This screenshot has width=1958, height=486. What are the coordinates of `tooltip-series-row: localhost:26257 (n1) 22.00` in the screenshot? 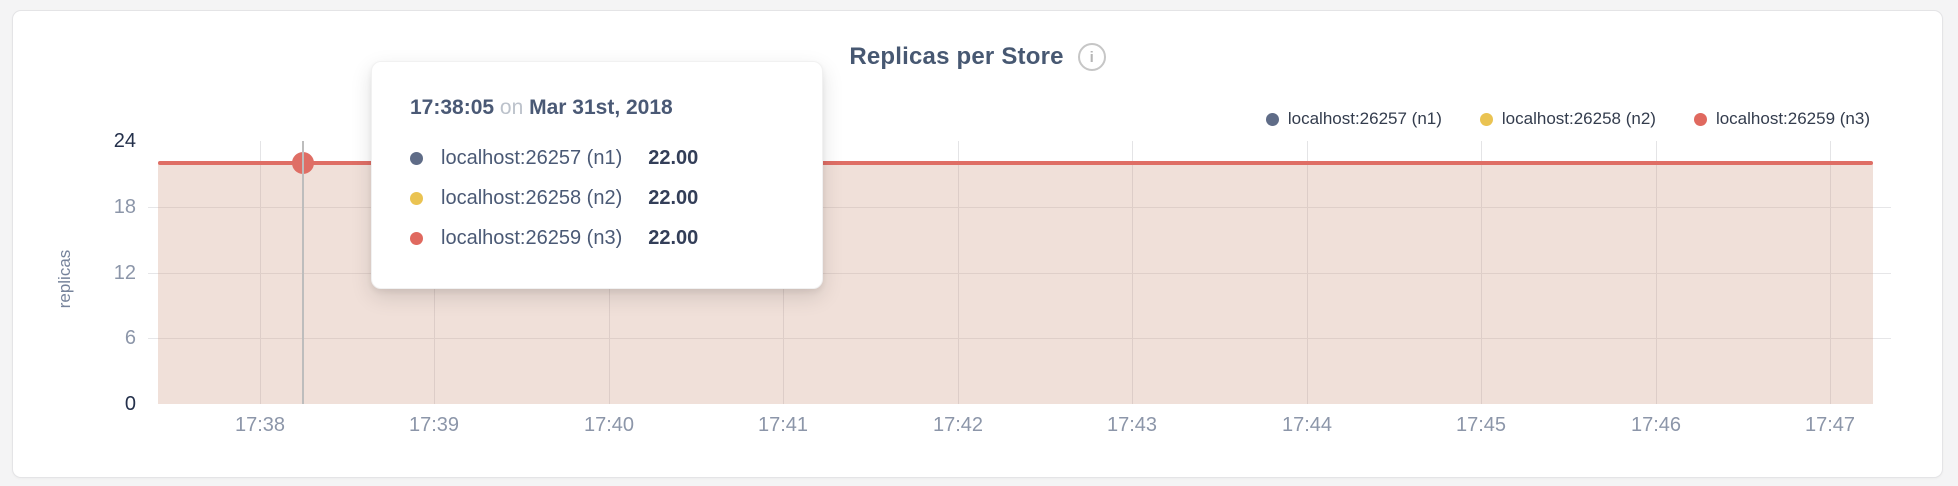 It's located at (601, 158).